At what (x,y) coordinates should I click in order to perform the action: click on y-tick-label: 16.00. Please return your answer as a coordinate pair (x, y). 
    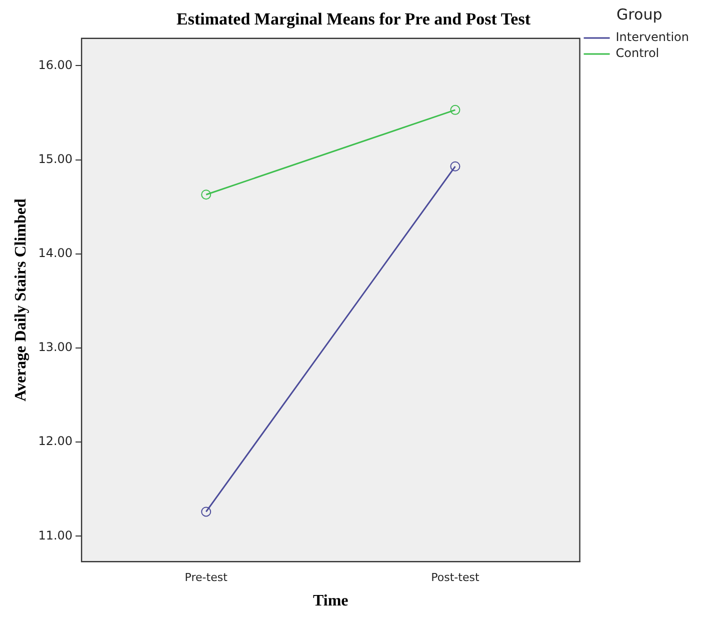
    Looking at the image, I should click on (55, 65).